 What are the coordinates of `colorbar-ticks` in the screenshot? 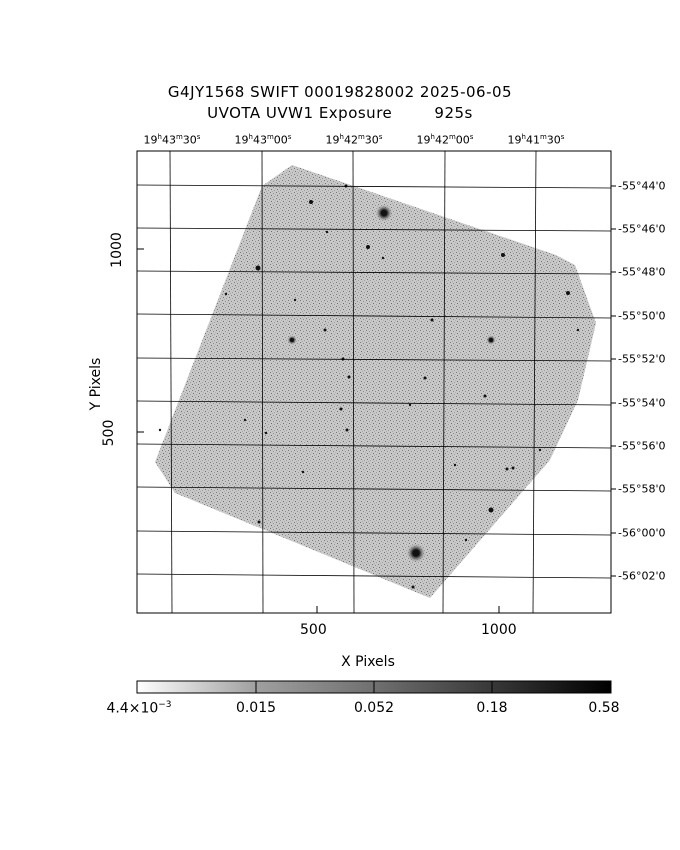 It's located at (374, 687).